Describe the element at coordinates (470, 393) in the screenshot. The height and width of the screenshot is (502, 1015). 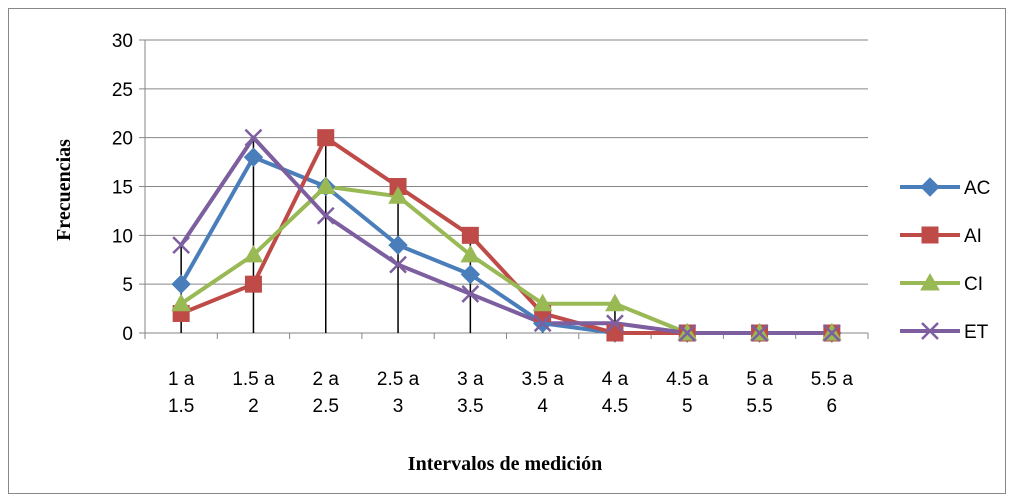
I see `x-tick-label: 3 a 3.5` at that location.